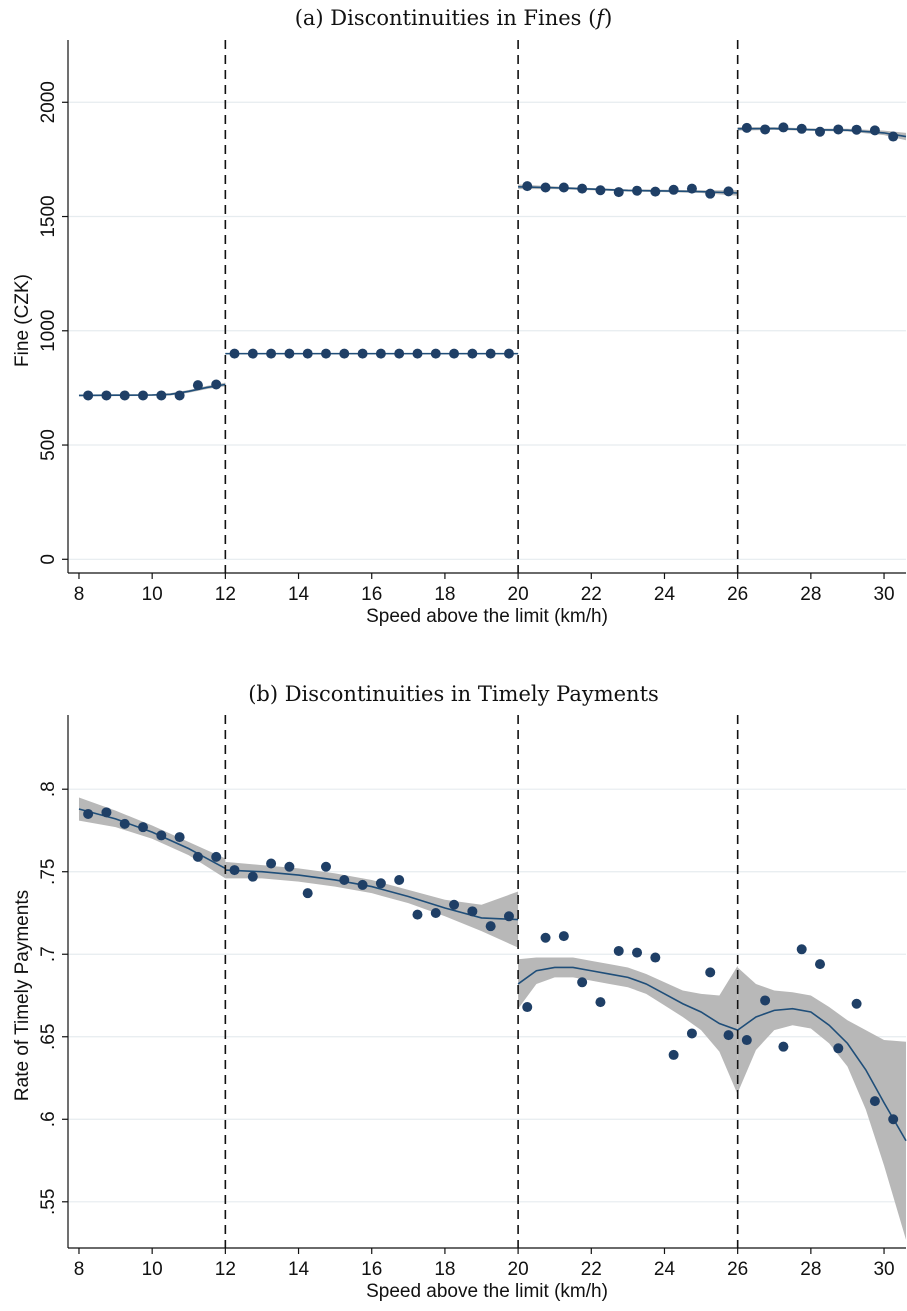  I want to click on y-tick-label: 500, so click(48, 445).